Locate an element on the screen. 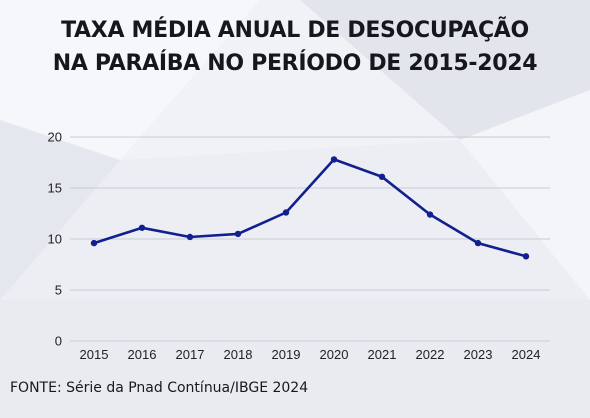  data-point-2018 is located at coordinates (238, 234).